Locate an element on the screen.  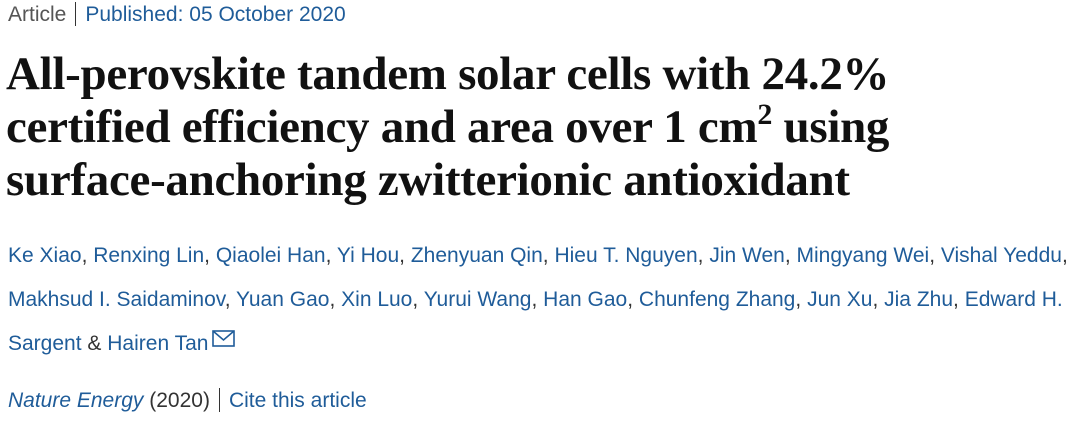
author-link: Vishal Yeddu is located at coordinates (1001, 255).